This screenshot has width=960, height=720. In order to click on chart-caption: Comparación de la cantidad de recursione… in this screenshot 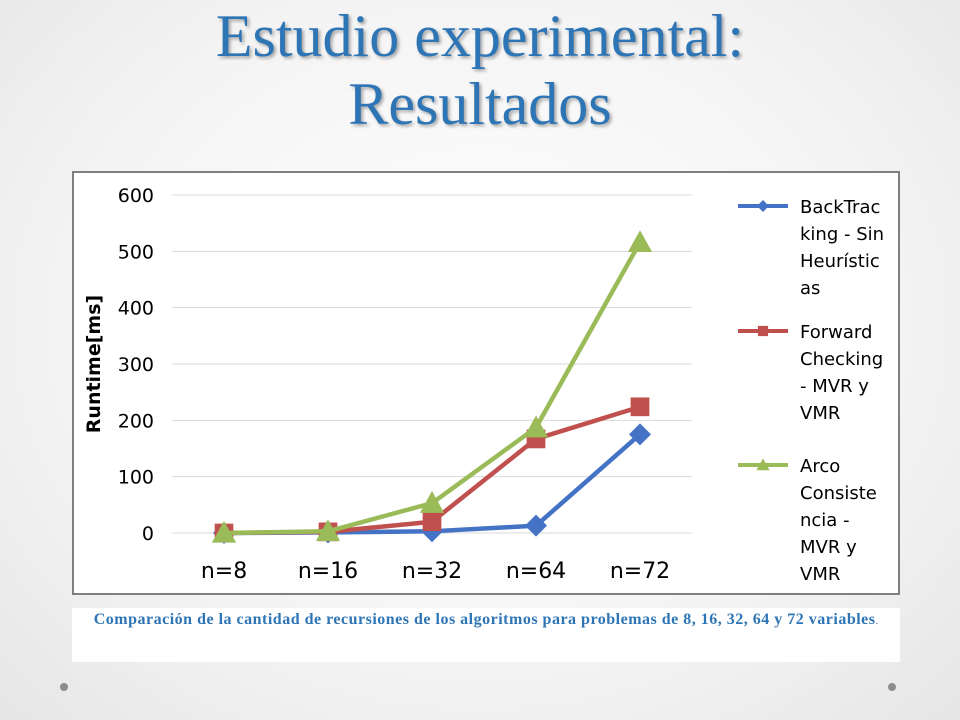, I will do `click(486, 635)`.